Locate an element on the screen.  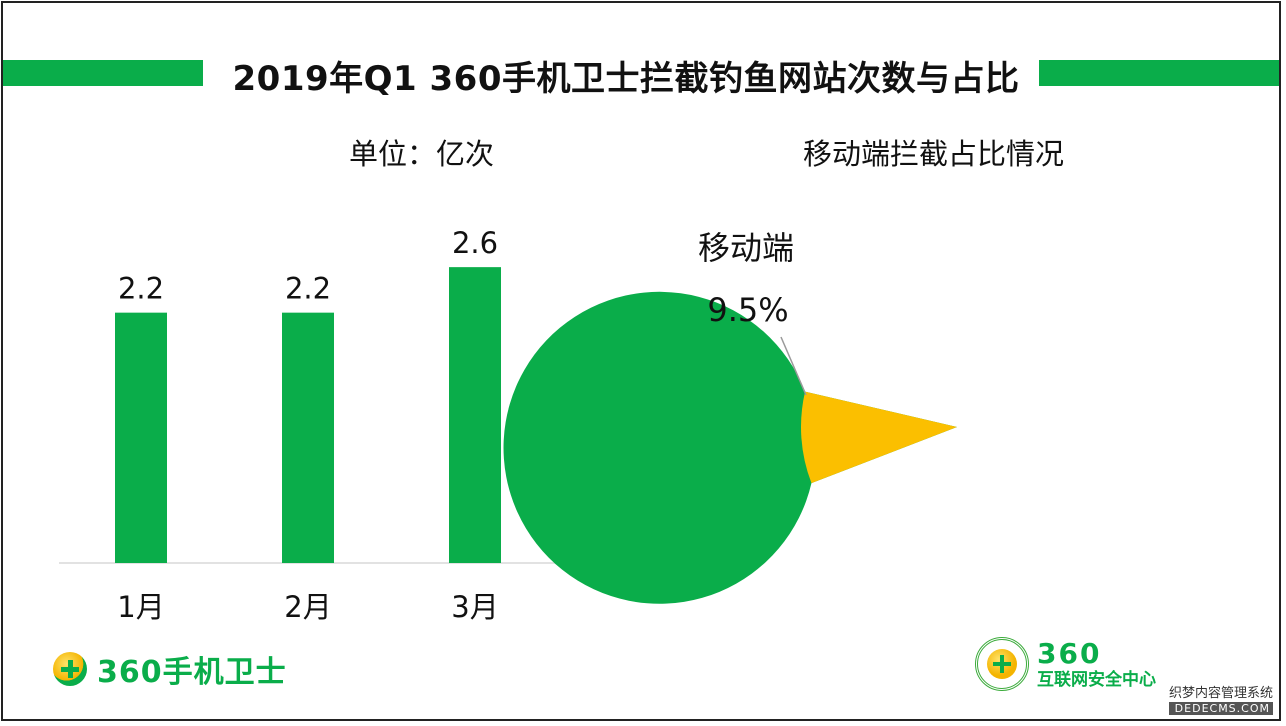
title-band-left is located at coordinates (103, 73).